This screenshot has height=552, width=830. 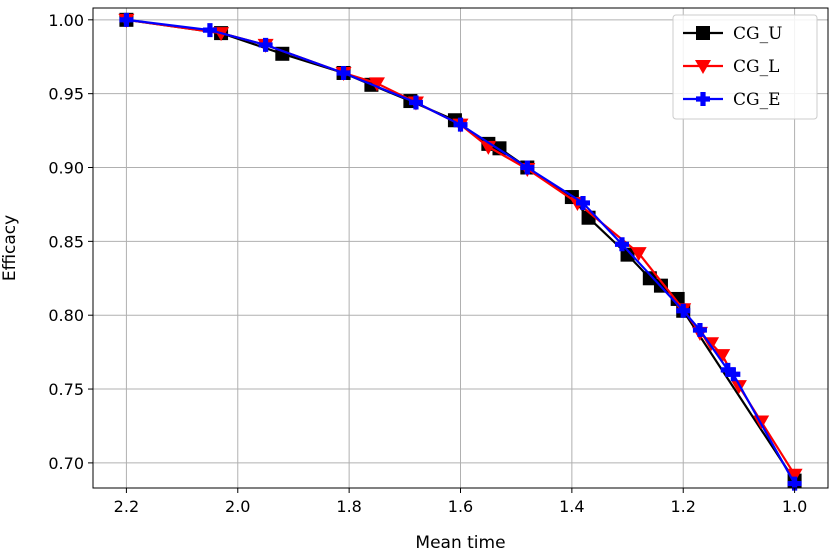 What do you see at coordinates (66, 315) in the screenshot?
I see `y-tick-label: 0.80` at bounding box center [66, 315].